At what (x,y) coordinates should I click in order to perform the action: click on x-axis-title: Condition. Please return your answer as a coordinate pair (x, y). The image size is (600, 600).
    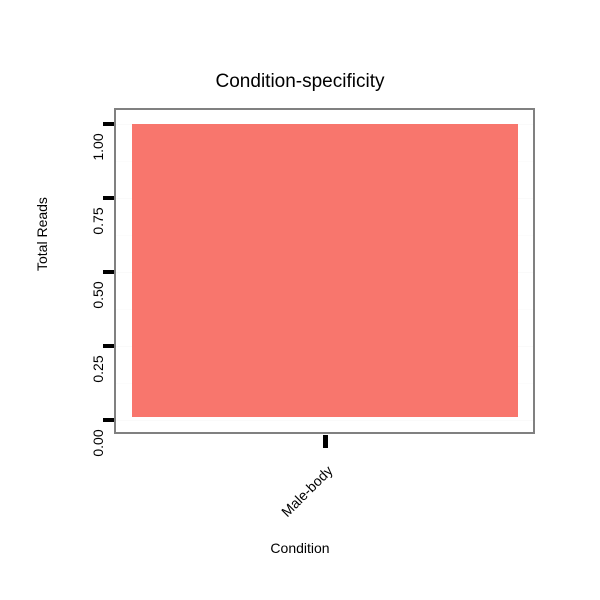
    Looking at the image, I should click on (300, 548).